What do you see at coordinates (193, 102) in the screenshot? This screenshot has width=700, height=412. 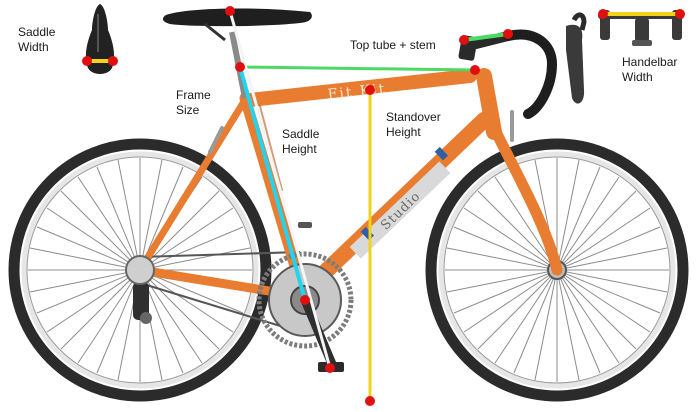 I see `frame-size-label: Frame Size` at bounding box center [193, 102].